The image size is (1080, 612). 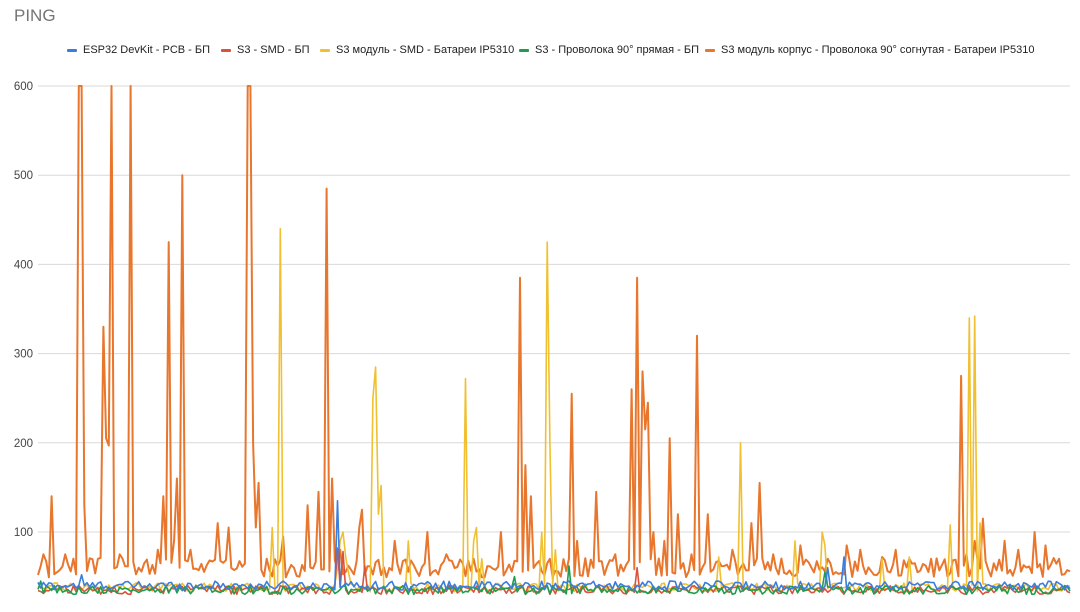 I want to click on y-axis-ticks: 100 200 300 400 500 600, so click(x=23, y=310).